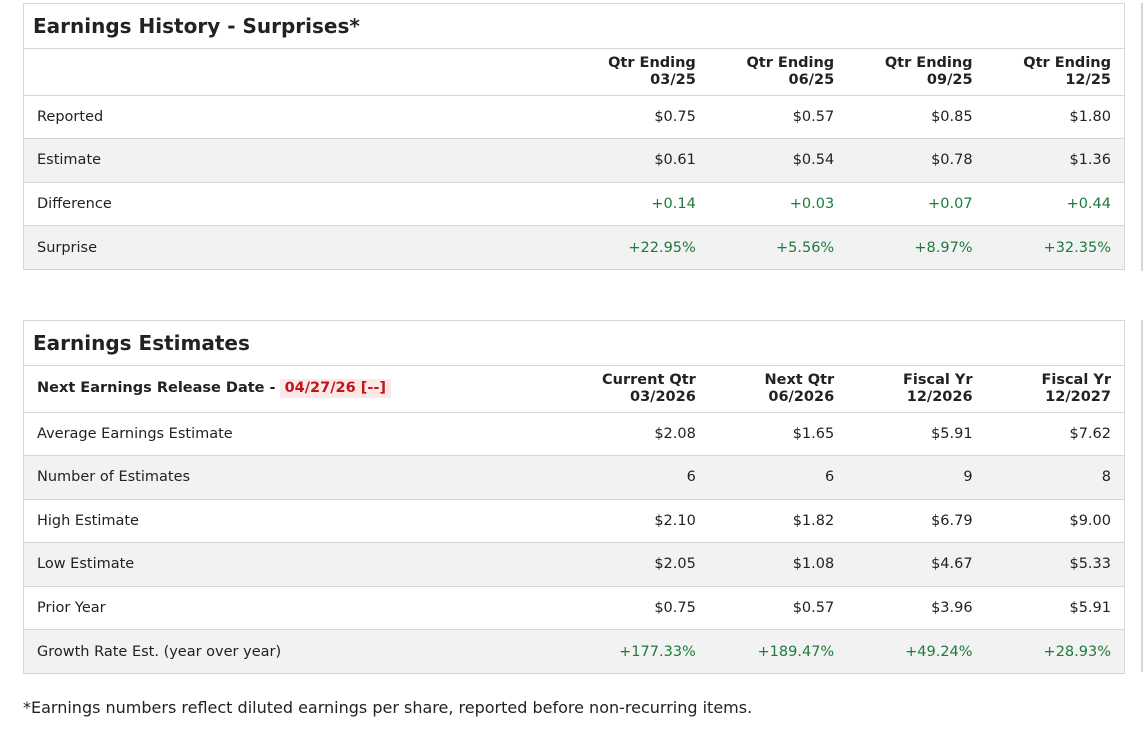 This screenshot has height=739, width=1145. What do you see at coordinates (639, 521) in the screenshot?
I see `cell-value: $2.10` at bounding box center [639, 521].